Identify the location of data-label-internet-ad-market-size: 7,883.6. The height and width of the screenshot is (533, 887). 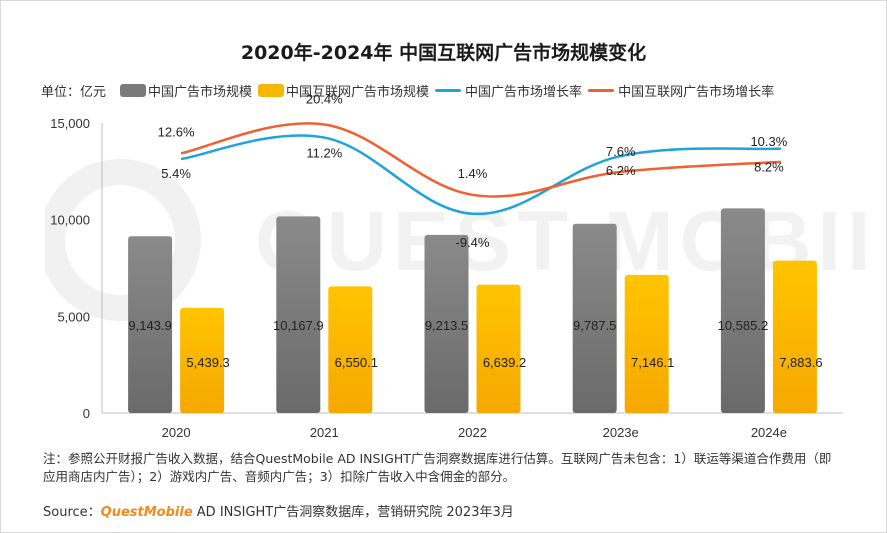
(800, 362).